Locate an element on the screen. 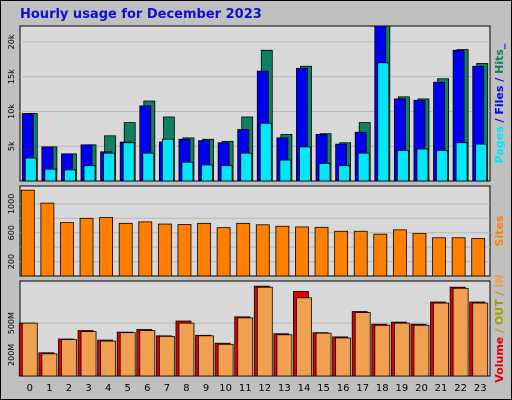  x-tick-label: 23 is located at coordinates (480, 388).